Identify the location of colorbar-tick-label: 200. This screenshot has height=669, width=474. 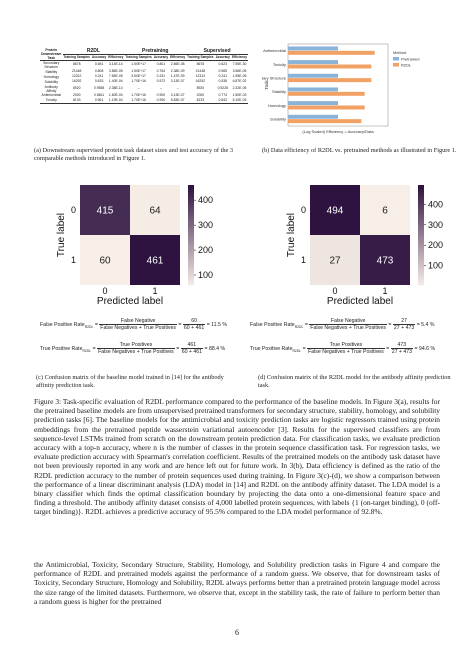
(435, 245).